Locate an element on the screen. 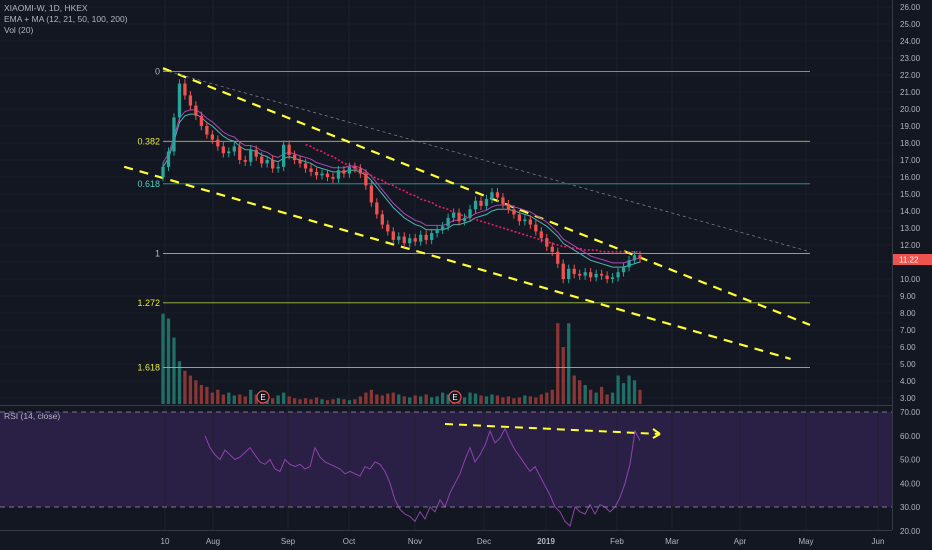  symbol-legend: XIAOMI-W, 1D, HKEX is located at coordinates (46, 8).